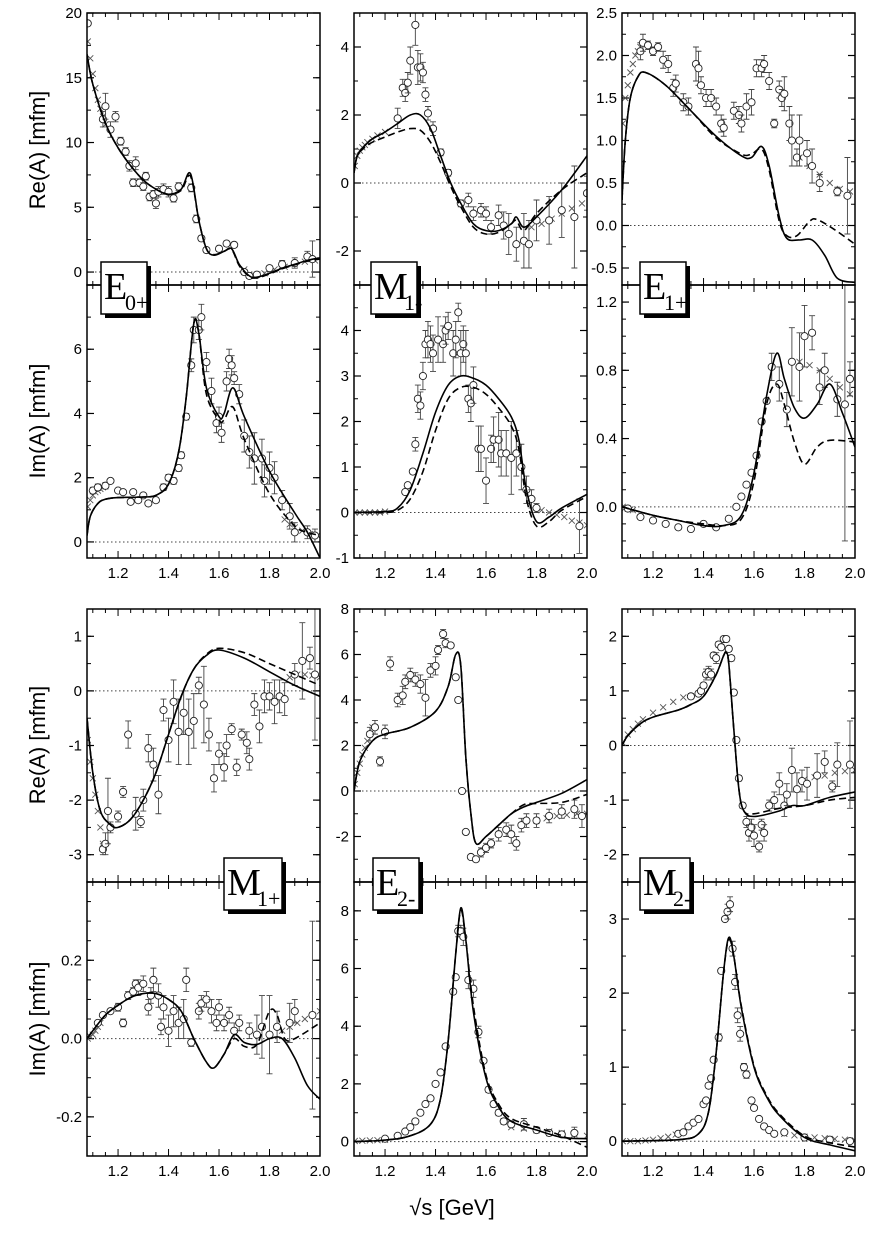 The height and width of the screenshot is (1255, 872). What do you see at coordinates (244, 883) in the screenshot?
I see `label-letter: M` at bounding box center [244, 883].